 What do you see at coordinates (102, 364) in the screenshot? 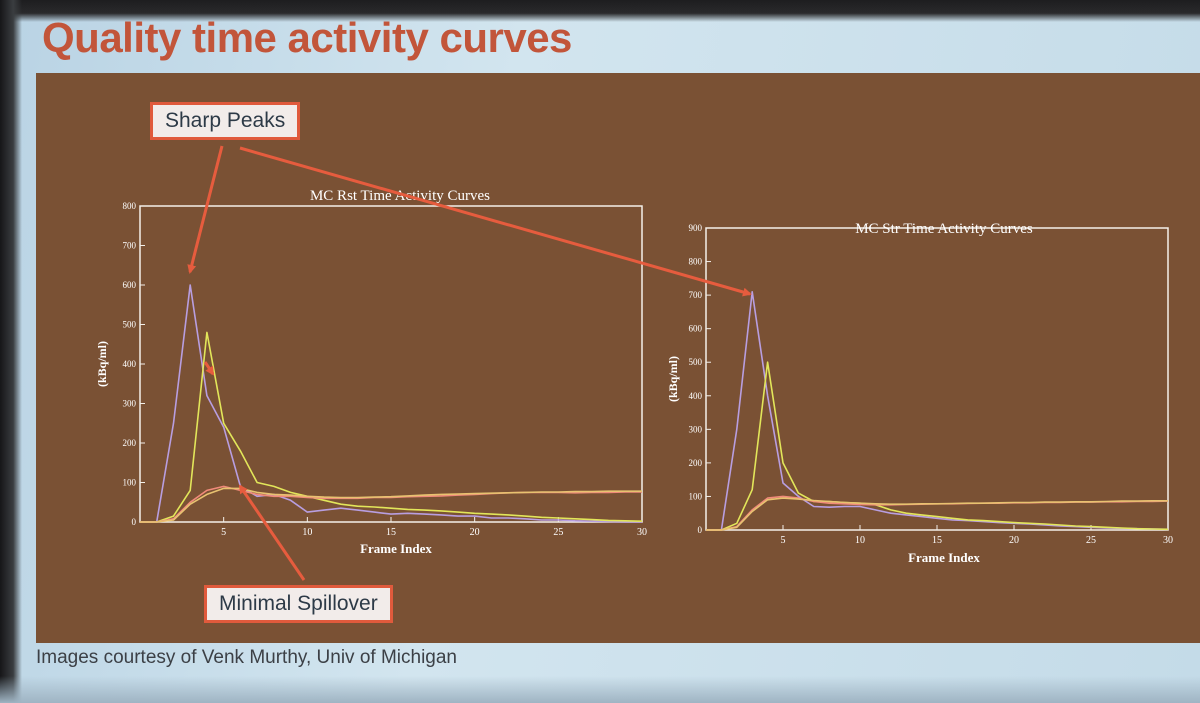
I see `y-axis-label-rest: (kBq/ml)` at bounding box center [102, 364].